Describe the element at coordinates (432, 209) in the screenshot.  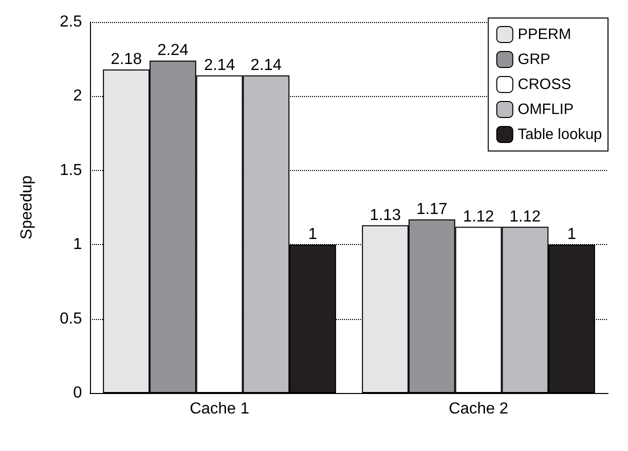
I see `data-label: 1.17` at that location.